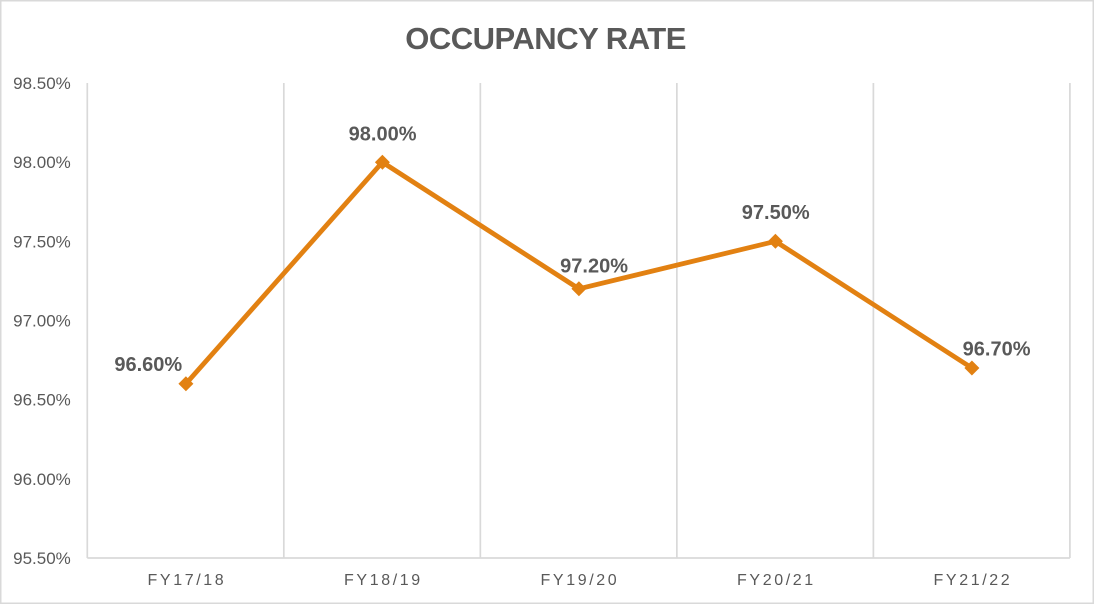  I want to click on svg-text: 95.50%, so click(42, 558).